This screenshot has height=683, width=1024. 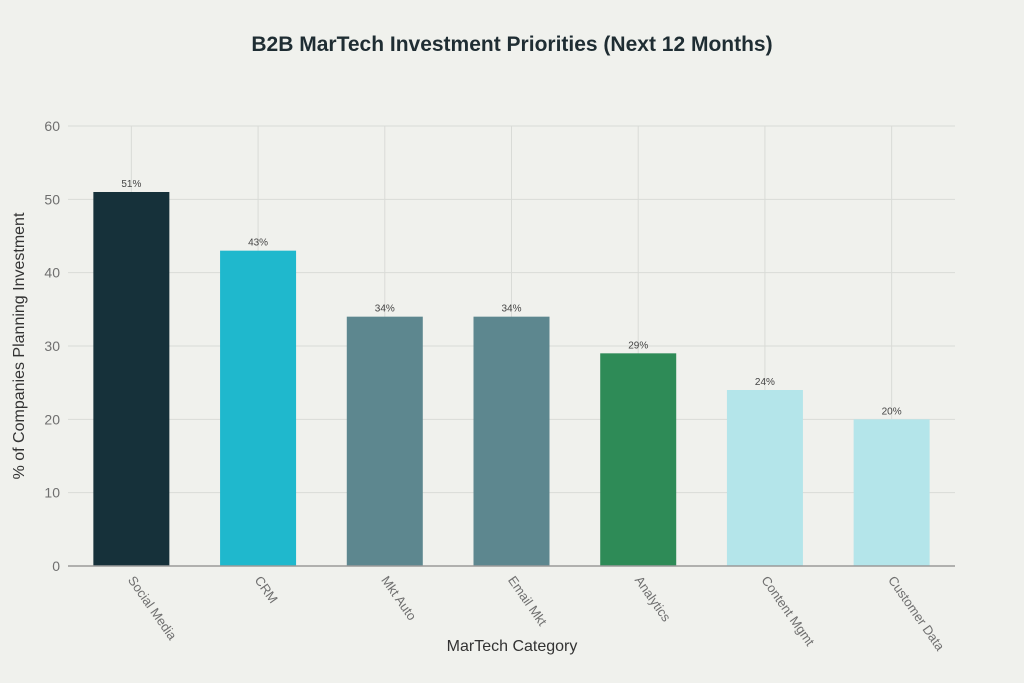 I want to click on data-label: 29%, so click(x=638, y=345).